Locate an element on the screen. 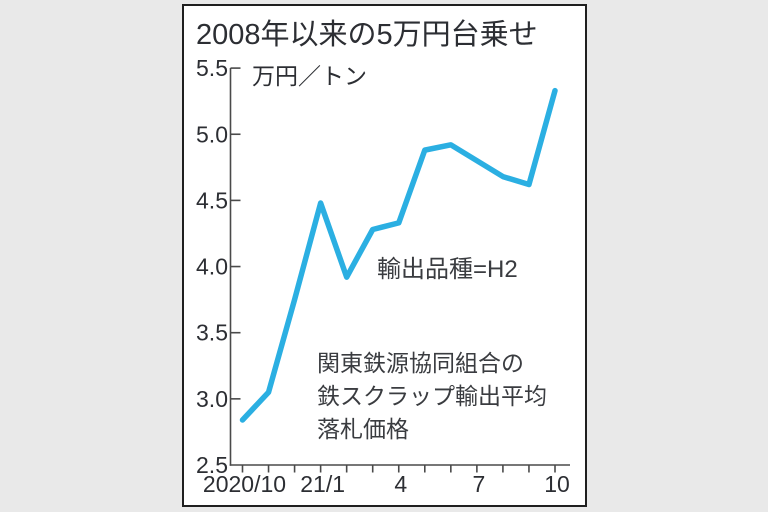 The image size is (768, 512). x-tick-label: 2020/10 is located at coordinates (244, 484).